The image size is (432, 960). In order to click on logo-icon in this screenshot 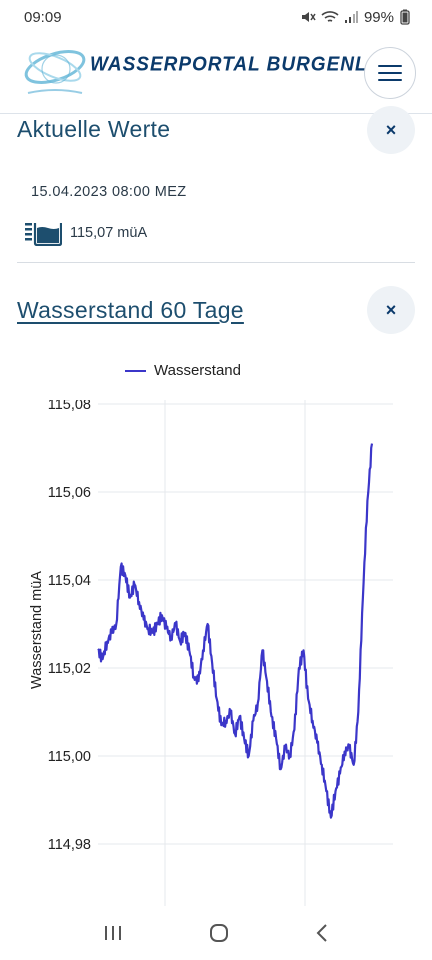, I will do `click(55, 70)`.